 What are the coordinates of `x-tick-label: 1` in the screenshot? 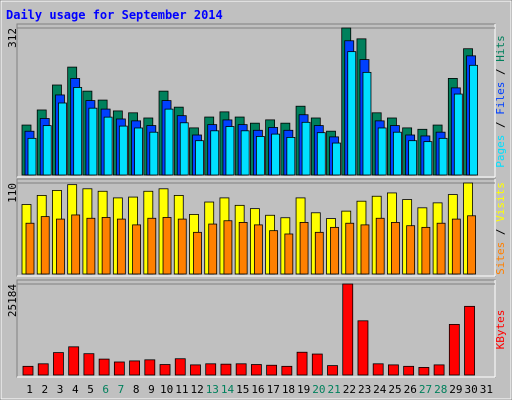 It's located at (29, 389).